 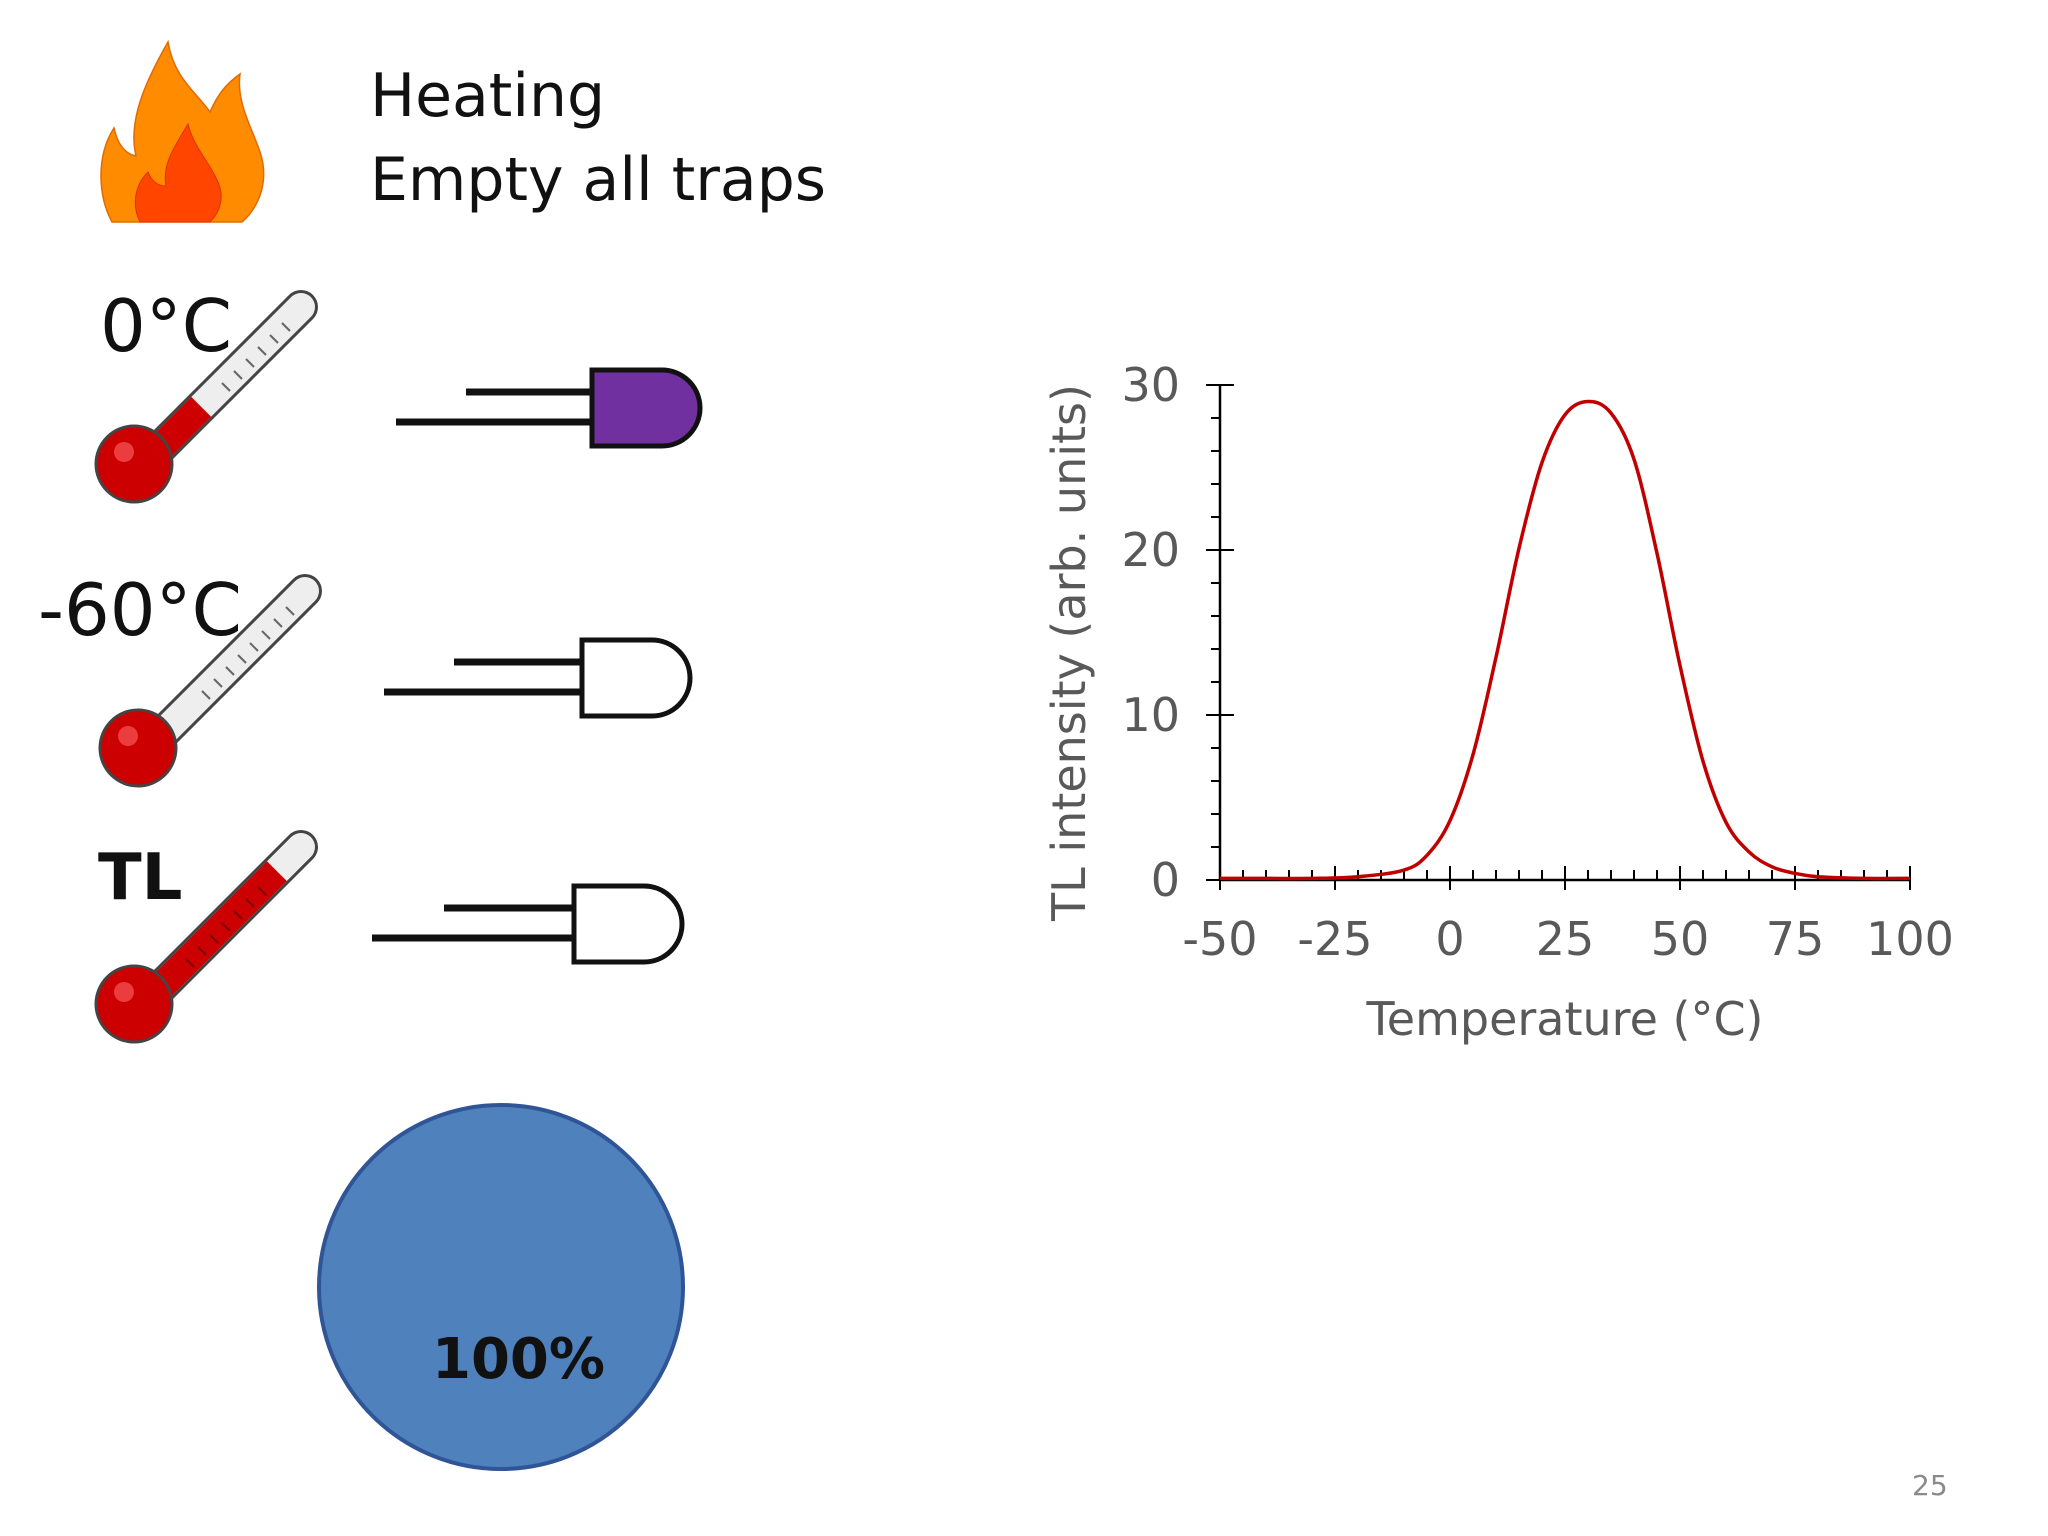 I want to click on flame-icon, so click(x=182, y=131).